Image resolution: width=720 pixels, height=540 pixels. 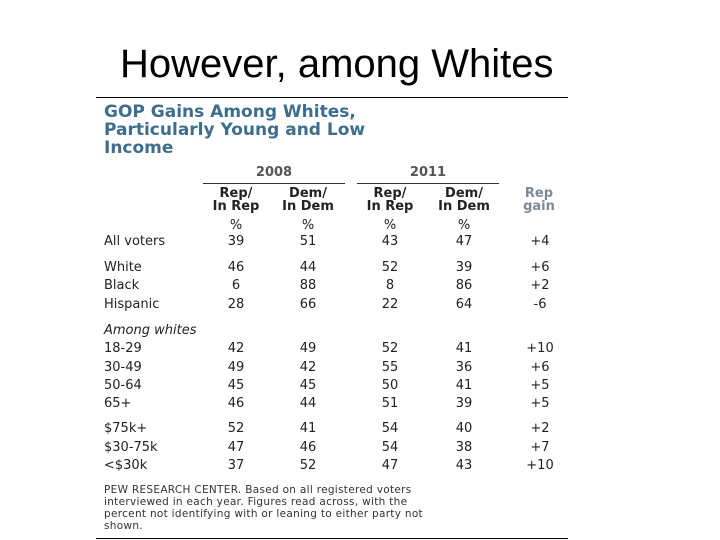 What do you see at coordinates (230, 112) in the screenshot?
I see `headline-line: GOP Gains Among Whites,` at bounding box center [230, 112].